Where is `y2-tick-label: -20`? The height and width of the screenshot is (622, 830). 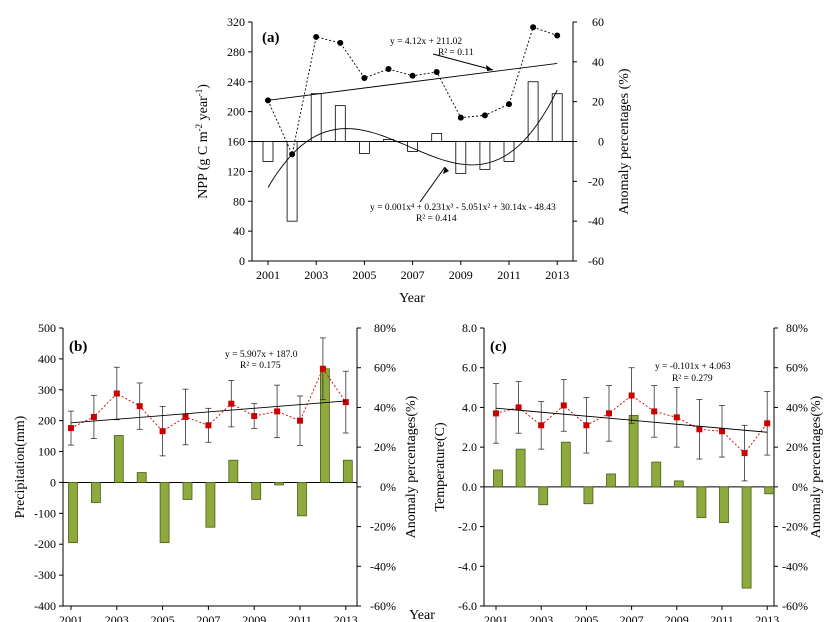 y2-tick-label: -20 is located at coordinates (596, 181).